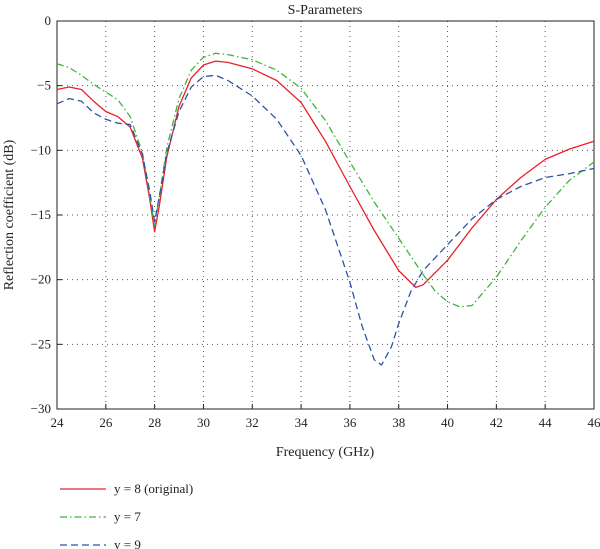 The width and height of the screenshot is (600, 549). What do you see at coordinates (302, 422) in the screenshot?
I see `x-tick-label: 34` at bounding box center [302, 422].